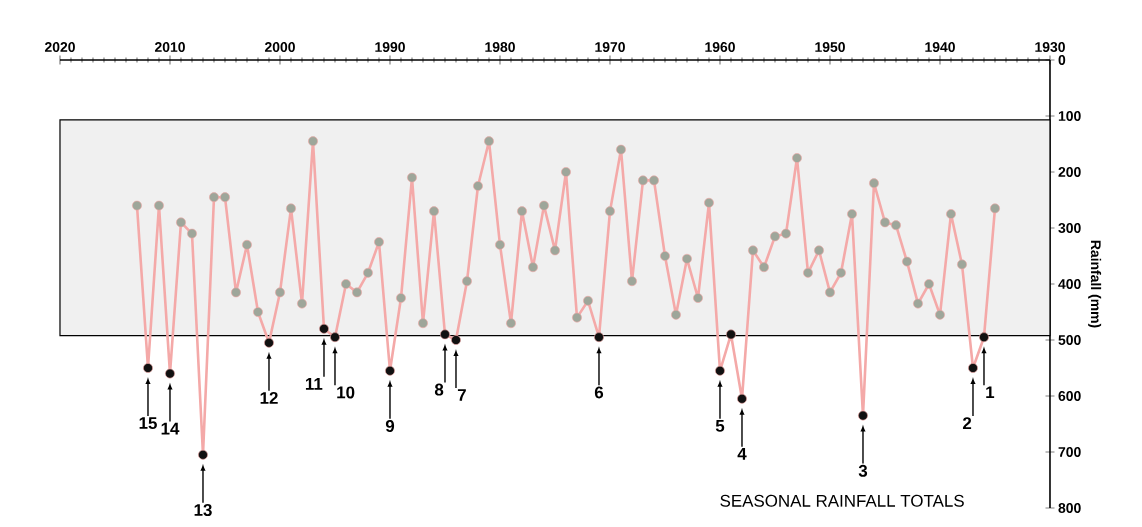 The width and height of the screenshot is (1142, 527). I want to click on x-tick-label: 1980, so click(500, 47).